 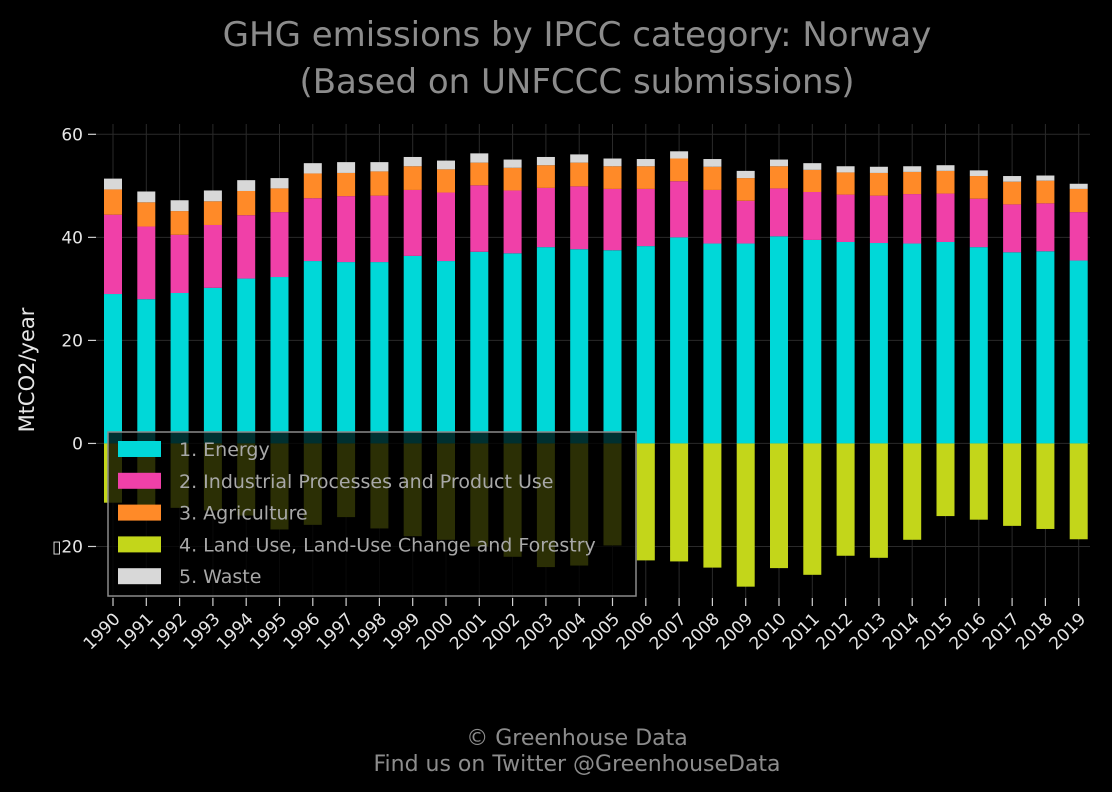 I want to click on y-tick-label: 0, so click(x=77, y=444).